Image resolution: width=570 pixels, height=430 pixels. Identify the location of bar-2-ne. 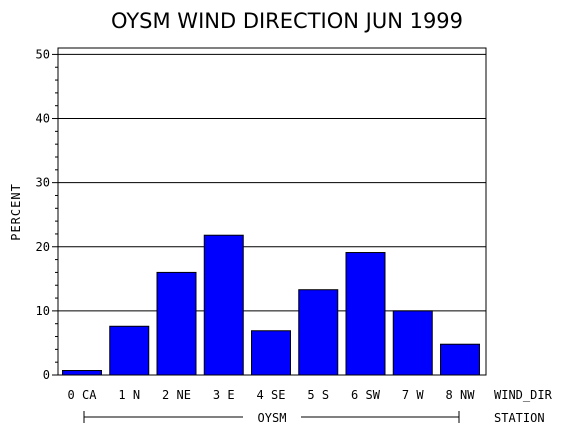
(176, 323).